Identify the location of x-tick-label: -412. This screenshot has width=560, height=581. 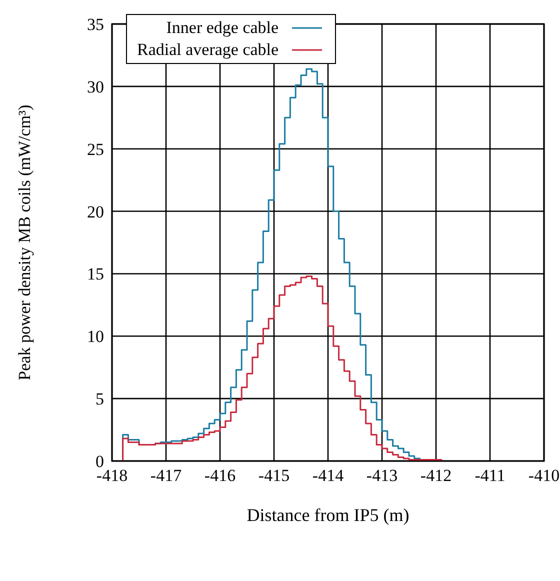
(436, 476).